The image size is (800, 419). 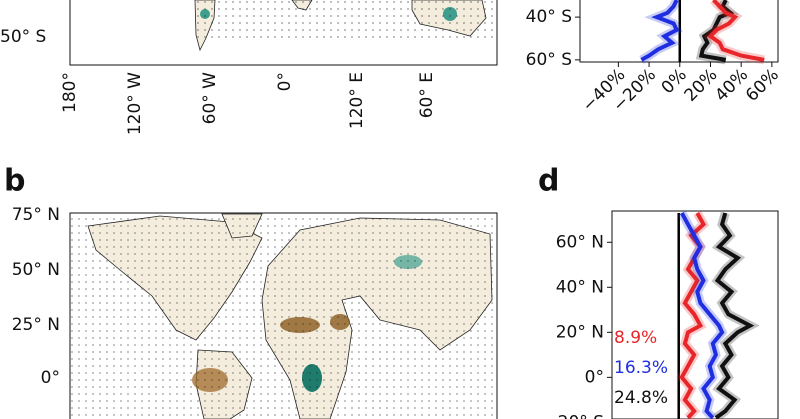 What do you see at coordinates (285, 81) in the screenshot?
I see `map-x-label: 0°` at bounding box center [285, 81].